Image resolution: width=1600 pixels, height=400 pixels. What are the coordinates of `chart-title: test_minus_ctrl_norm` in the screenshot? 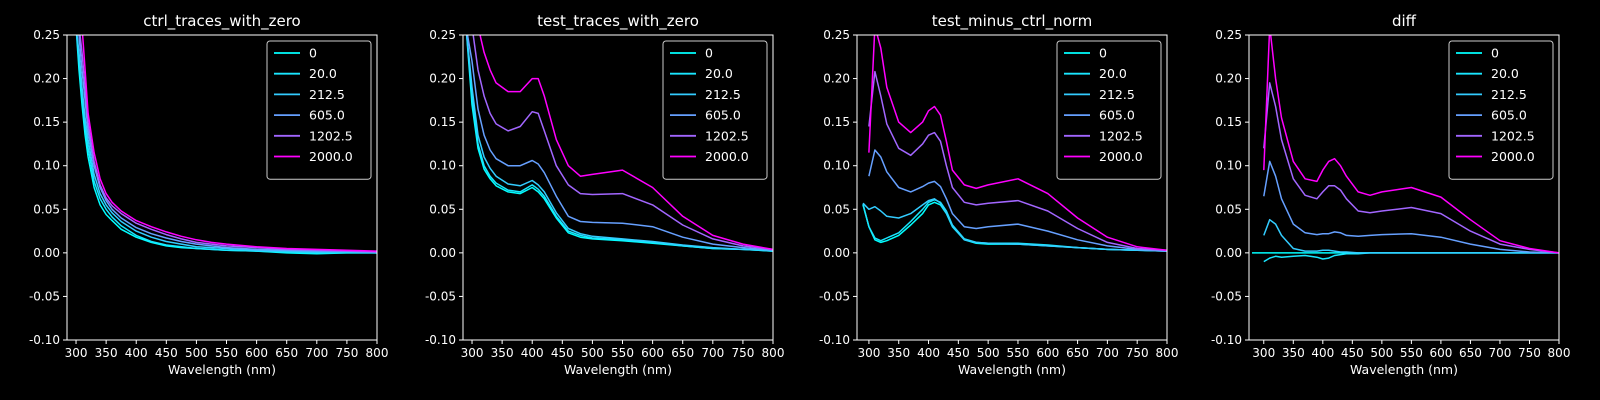 It's located at (1012, 21).